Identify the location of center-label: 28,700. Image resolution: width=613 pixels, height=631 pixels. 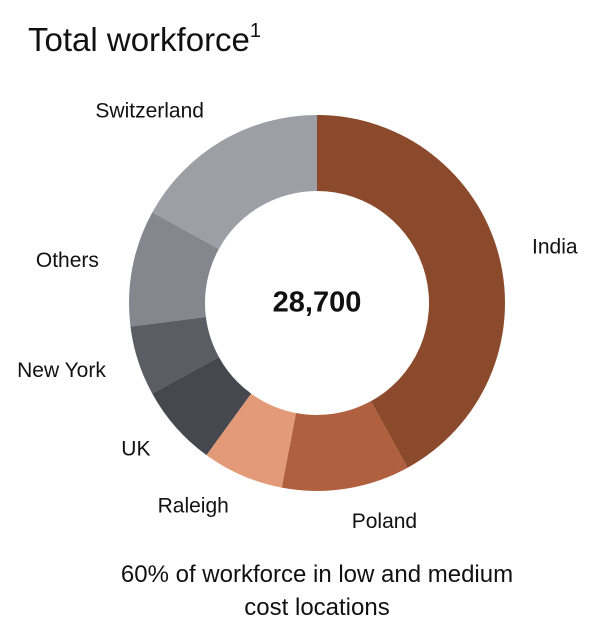
(317, 303).